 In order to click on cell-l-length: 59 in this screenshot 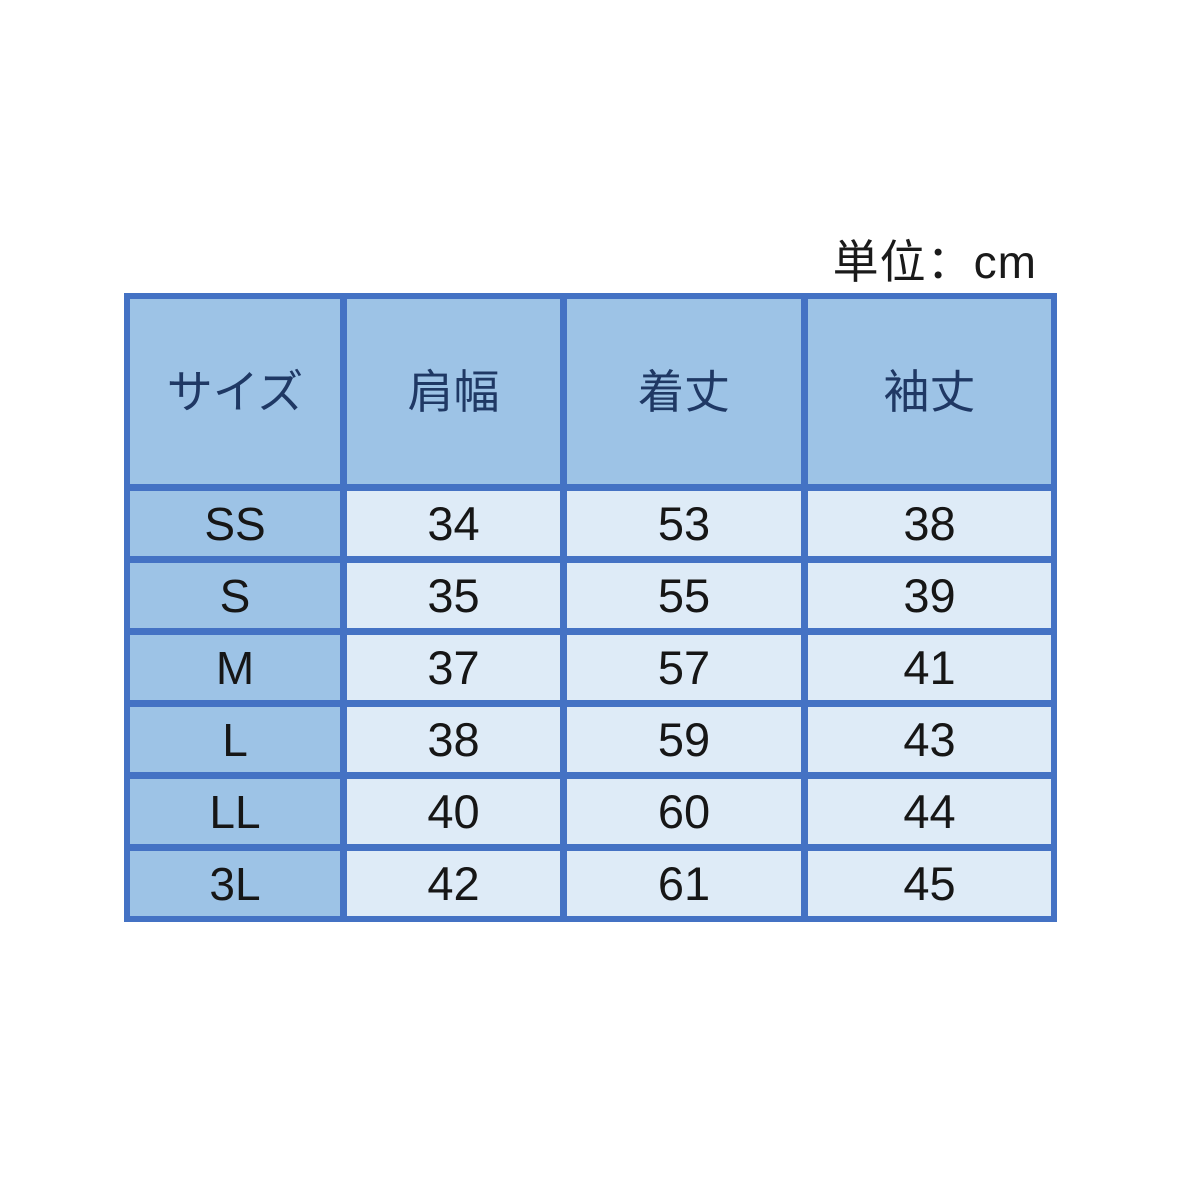, I will do `click(684, 739)`.